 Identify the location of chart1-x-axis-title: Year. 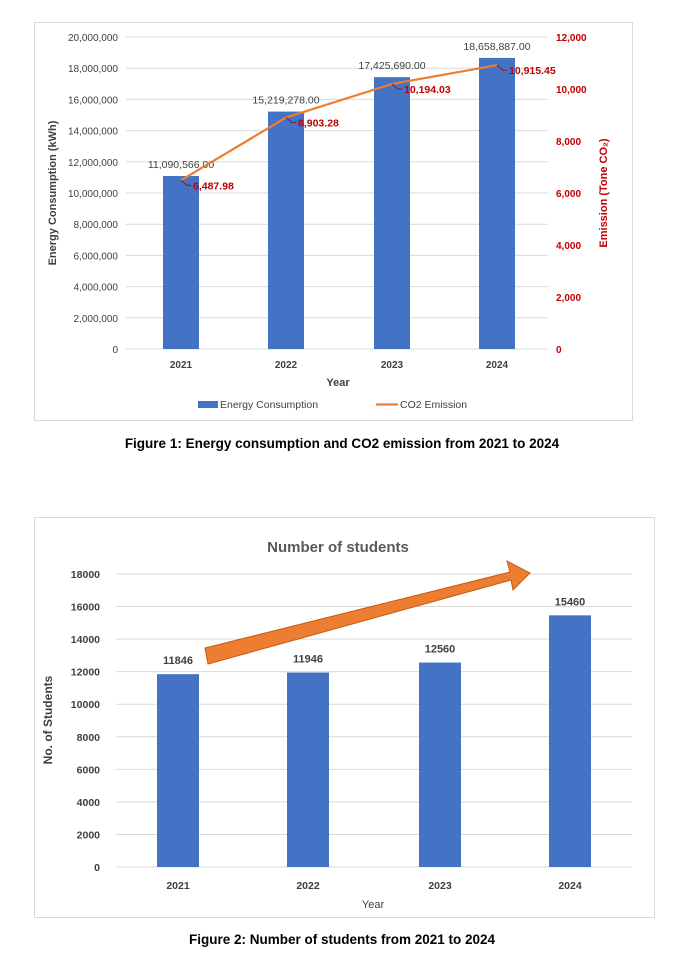
(338, 383).